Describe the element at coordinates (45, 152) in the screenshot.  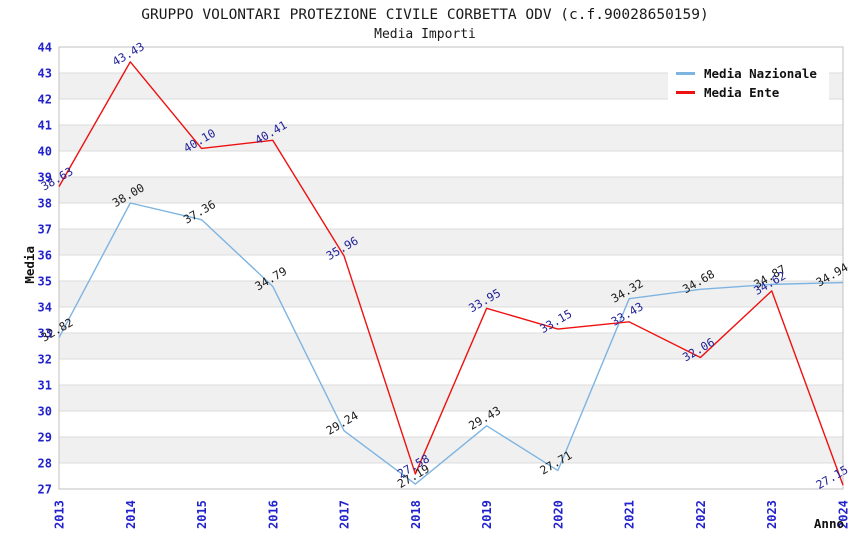
I see `y-tick-label: 40` at that location.